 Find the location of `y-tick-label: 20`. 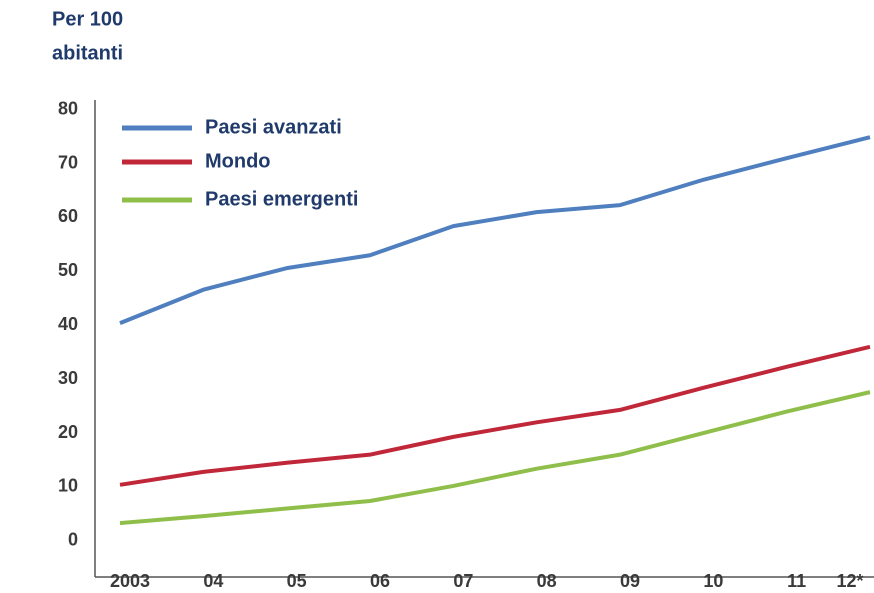

y-tick-label: 20 is located at coordinates (68, 432).